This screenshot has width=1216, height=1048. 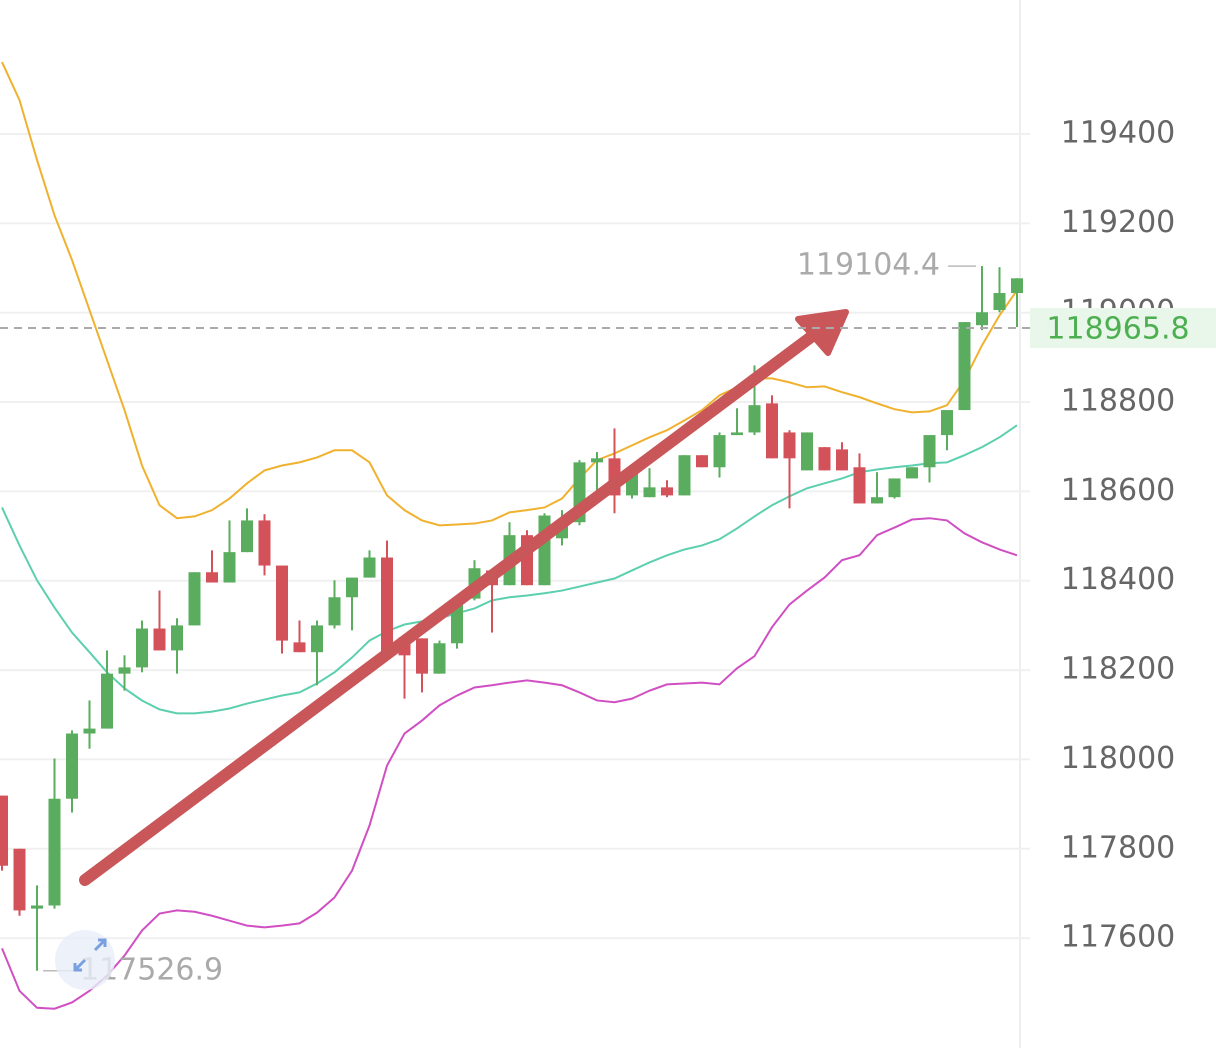 What do you see at coordinates (868, 265) in the screenshot?
I see `max-label: 119104.4` at bounding box center [868, 265].